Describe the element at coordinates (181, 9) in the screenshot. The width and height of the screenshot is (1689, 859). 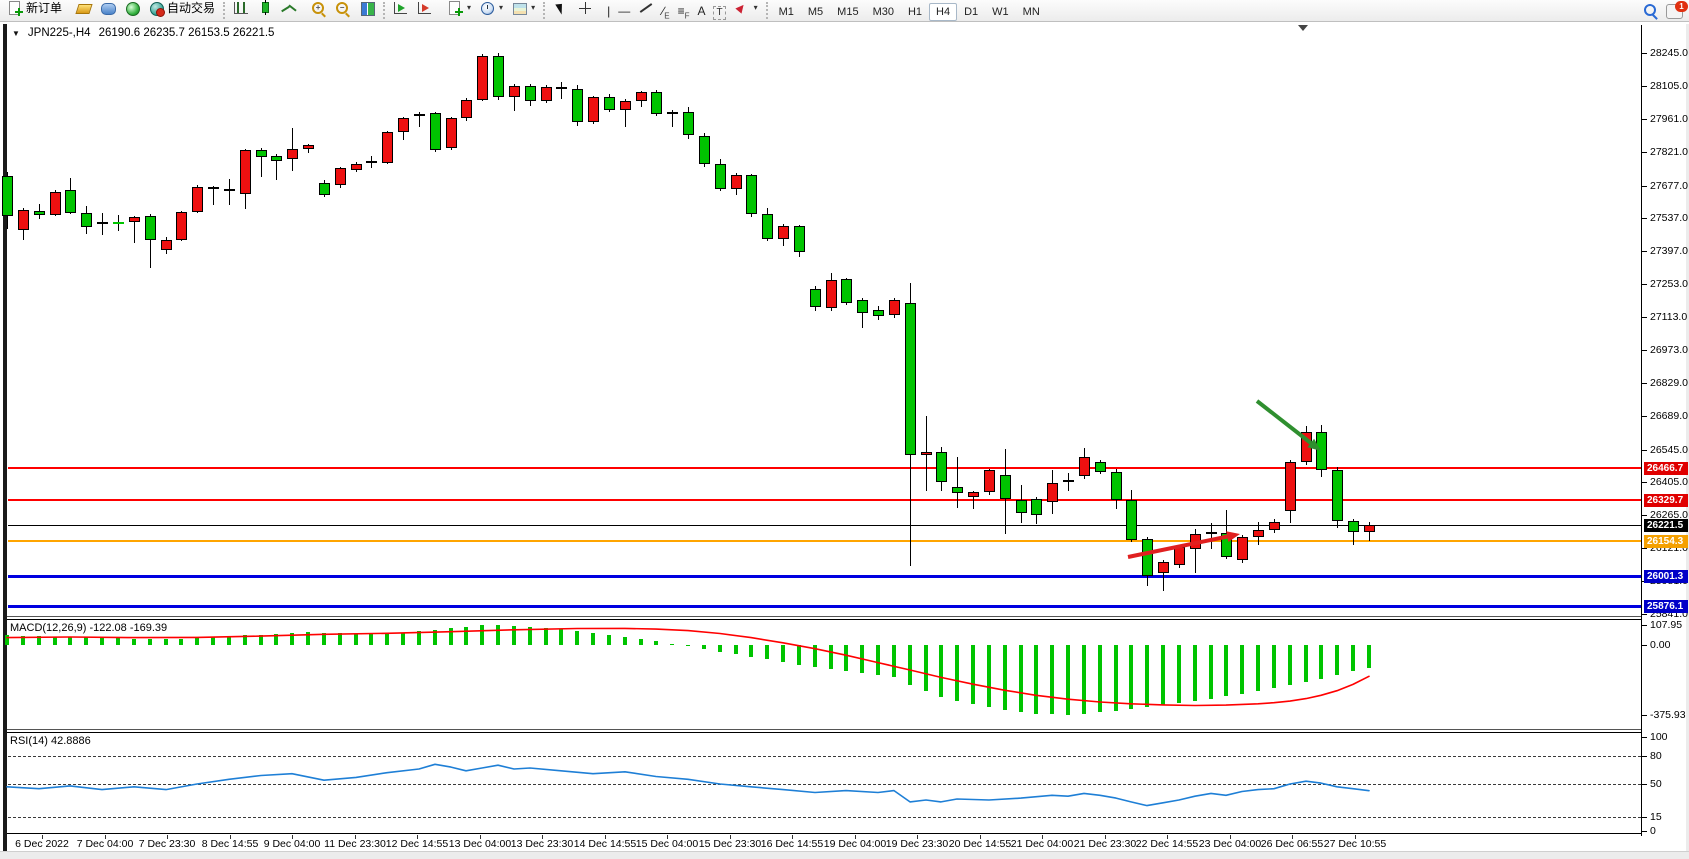
I see `auto-trading-button: 自动交易` at that location.